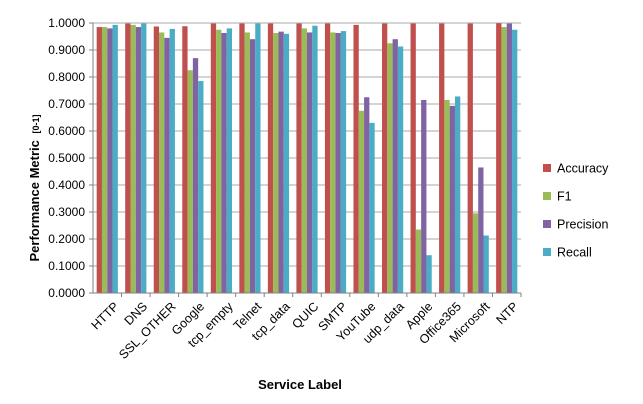  Describe the element at coordinates (66, 104) in the screenshot. I see `y-tick-label: 0.7000` at that location.